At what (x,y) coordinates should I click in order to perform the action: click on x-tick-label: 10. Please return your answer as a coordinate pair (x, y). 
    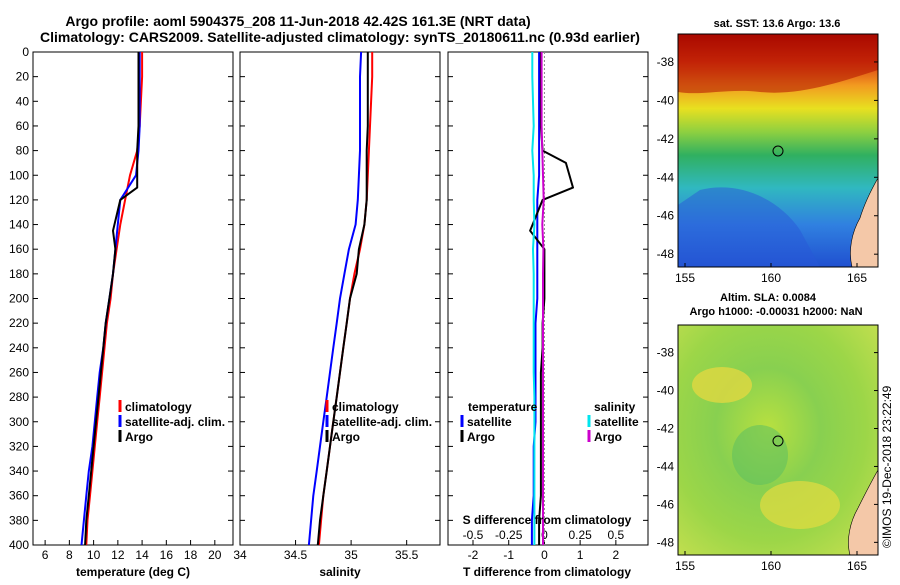
    Looking at the image, I should click on (94, 555).